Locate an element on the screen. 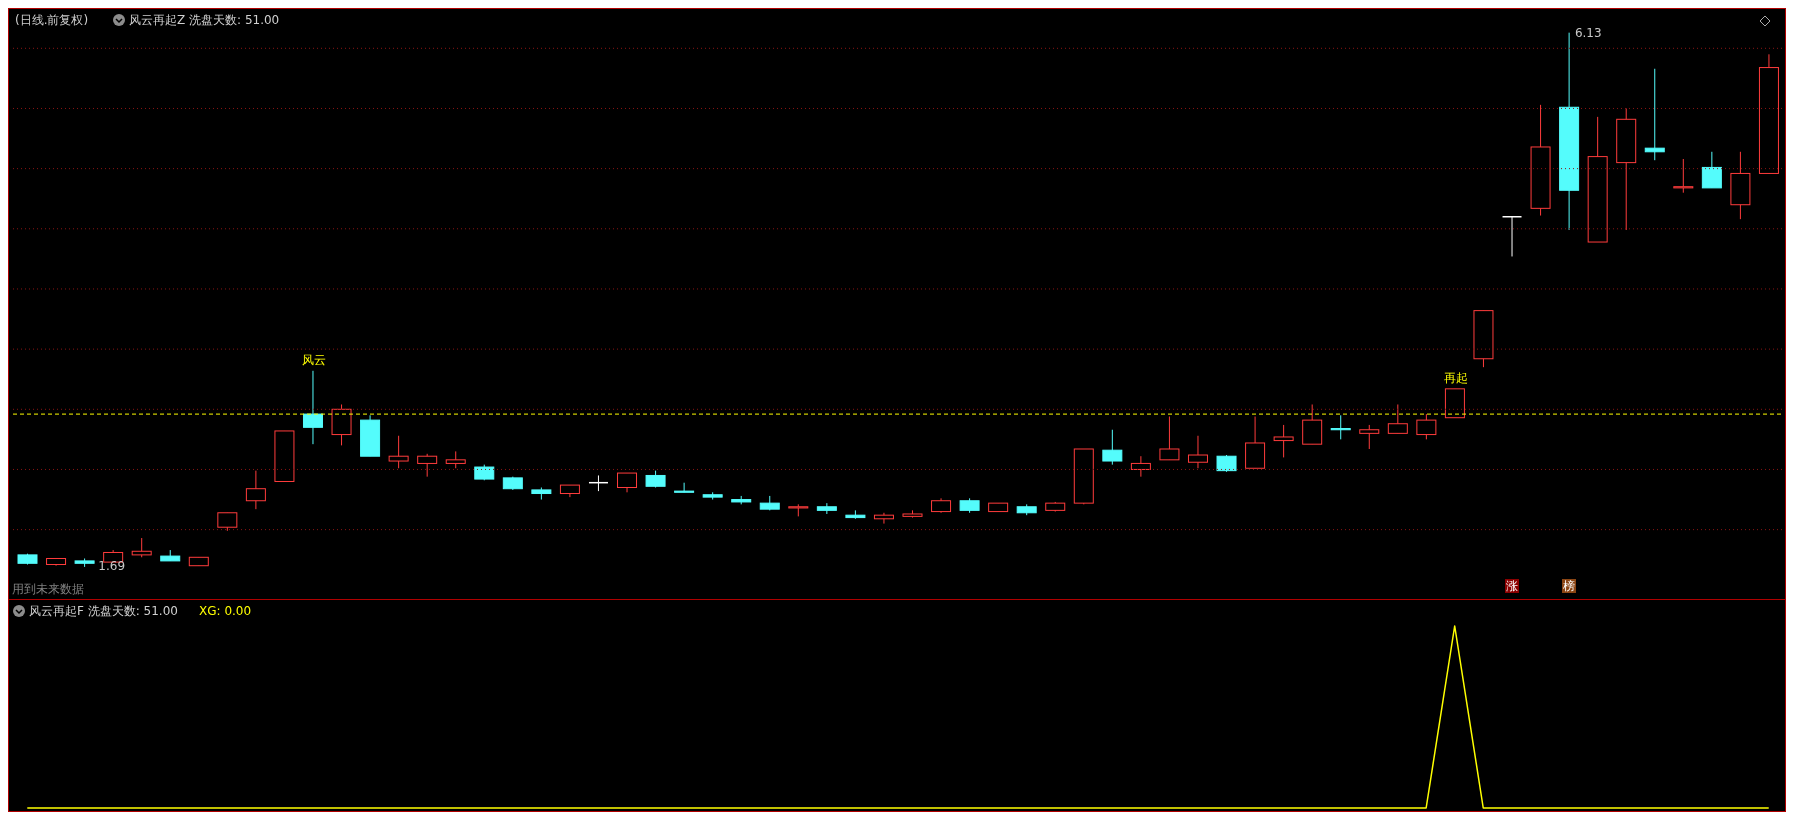 Image resolution: width=1794 pixels, height=820 pixels. annotation: 用到未来数据 is located at coordinates (48, 589).